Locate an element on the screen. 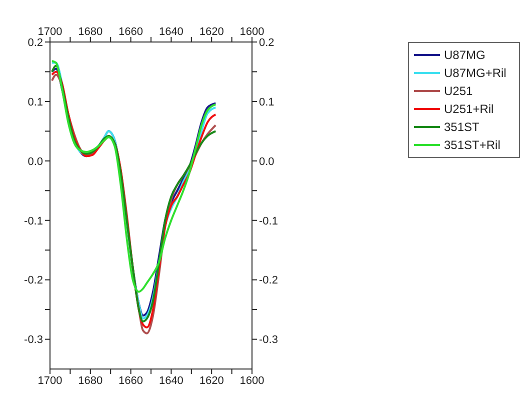  x2-tick-label: 1680 is located at coordinates (90, 380).